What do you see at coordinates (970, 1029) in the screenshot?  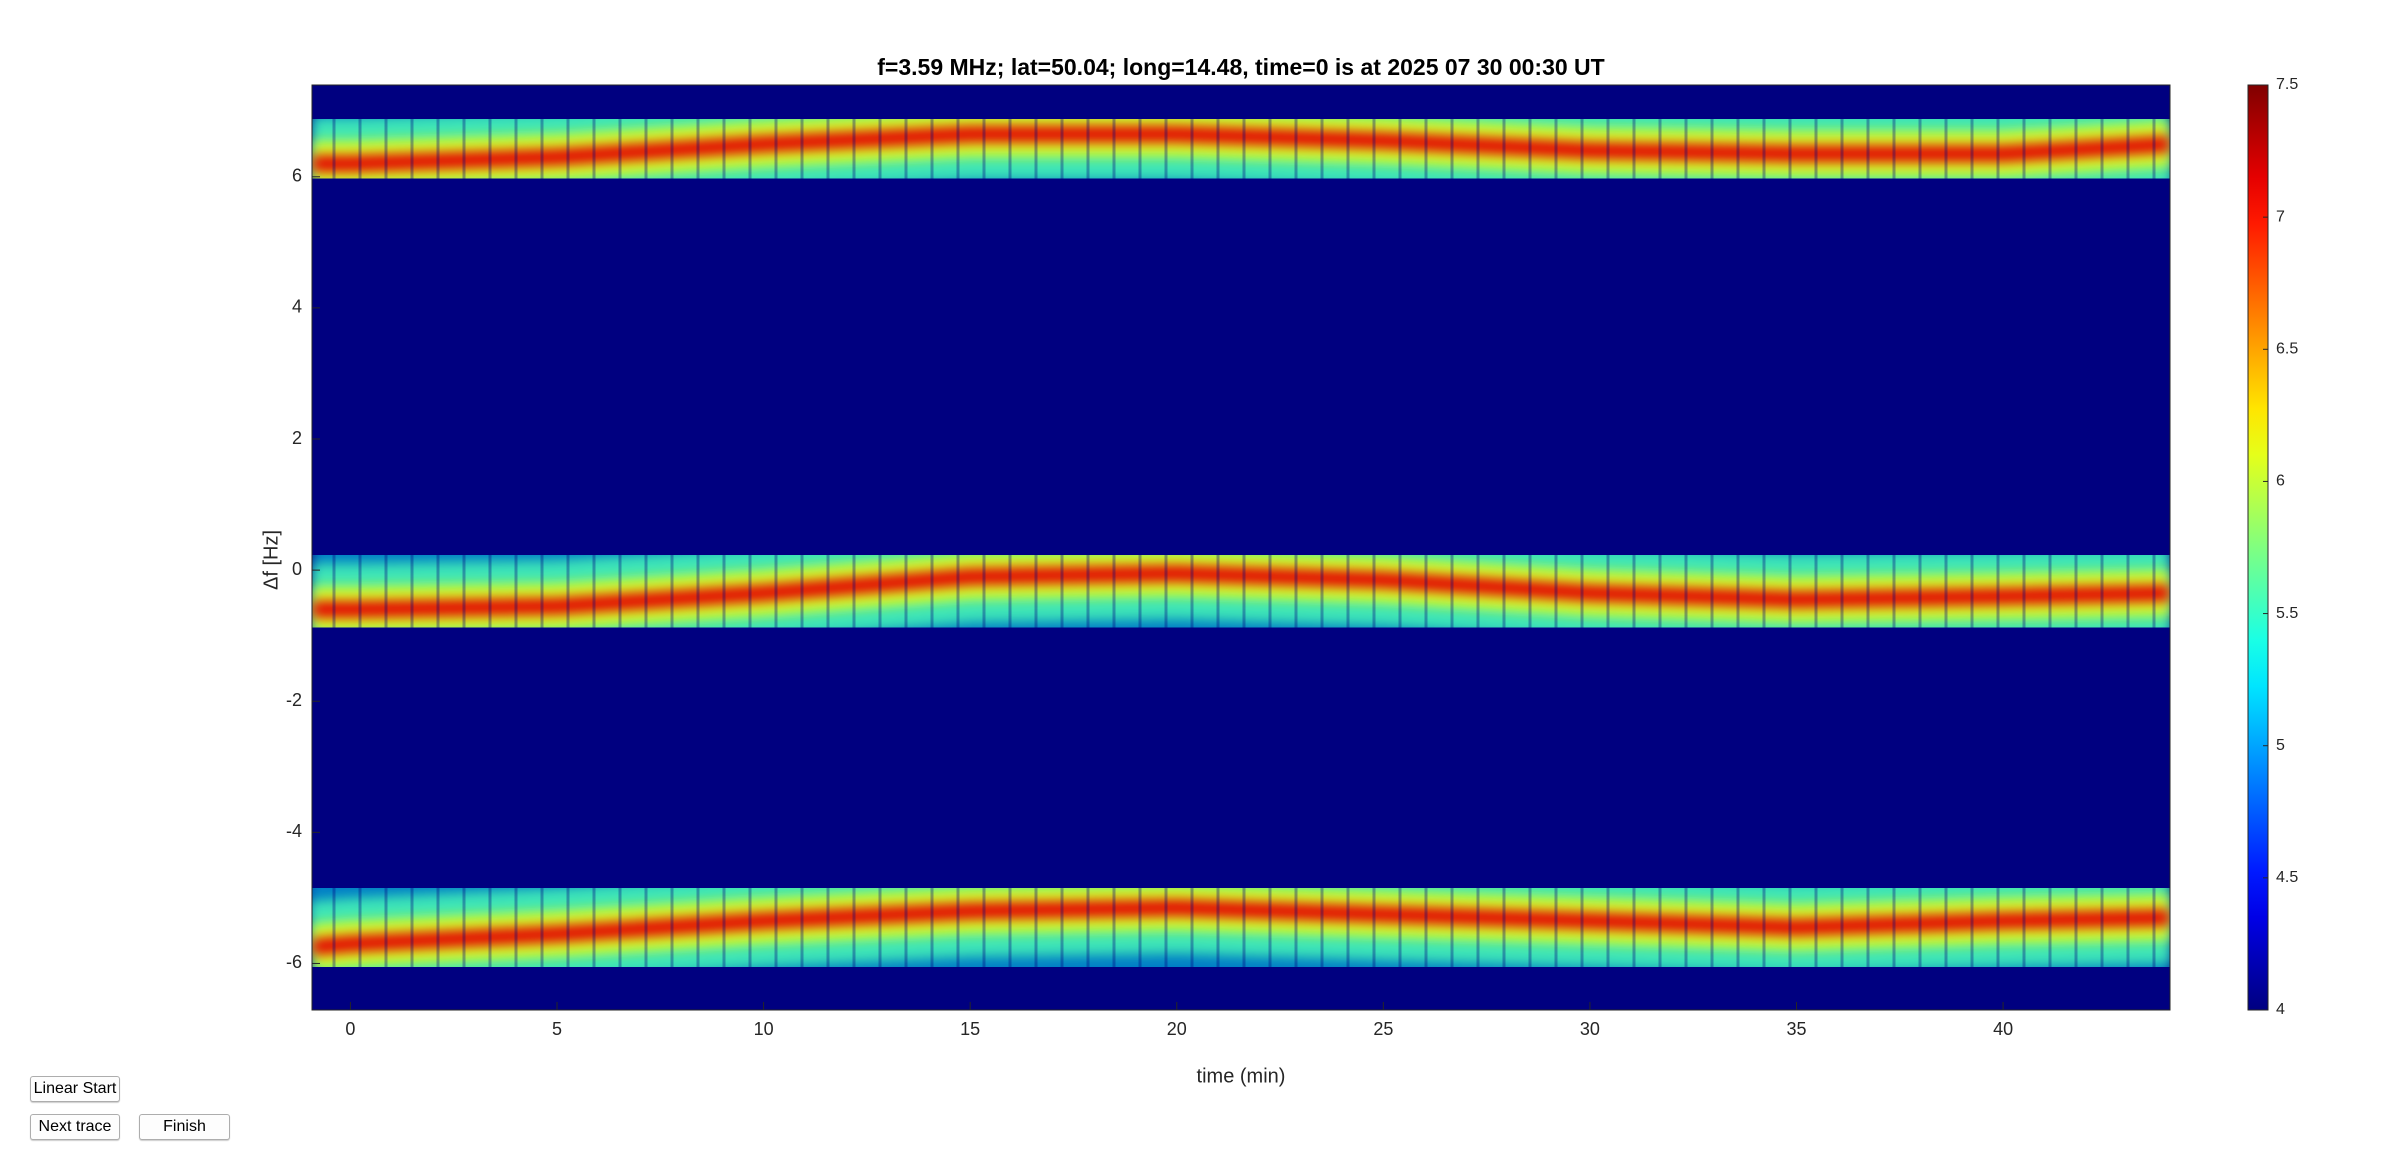 I see `x-tick-label: 15` at bounding box center [970, 1029].